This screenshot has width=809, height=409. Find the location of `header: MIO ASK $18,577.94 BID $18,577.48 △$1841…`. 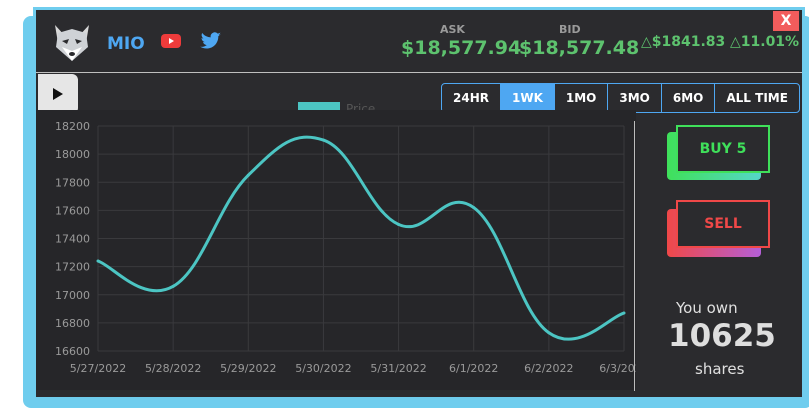

header: MIO ASK $18,577.94 BID $18,577.48 △$1841… is located at coordinates (419, 41).